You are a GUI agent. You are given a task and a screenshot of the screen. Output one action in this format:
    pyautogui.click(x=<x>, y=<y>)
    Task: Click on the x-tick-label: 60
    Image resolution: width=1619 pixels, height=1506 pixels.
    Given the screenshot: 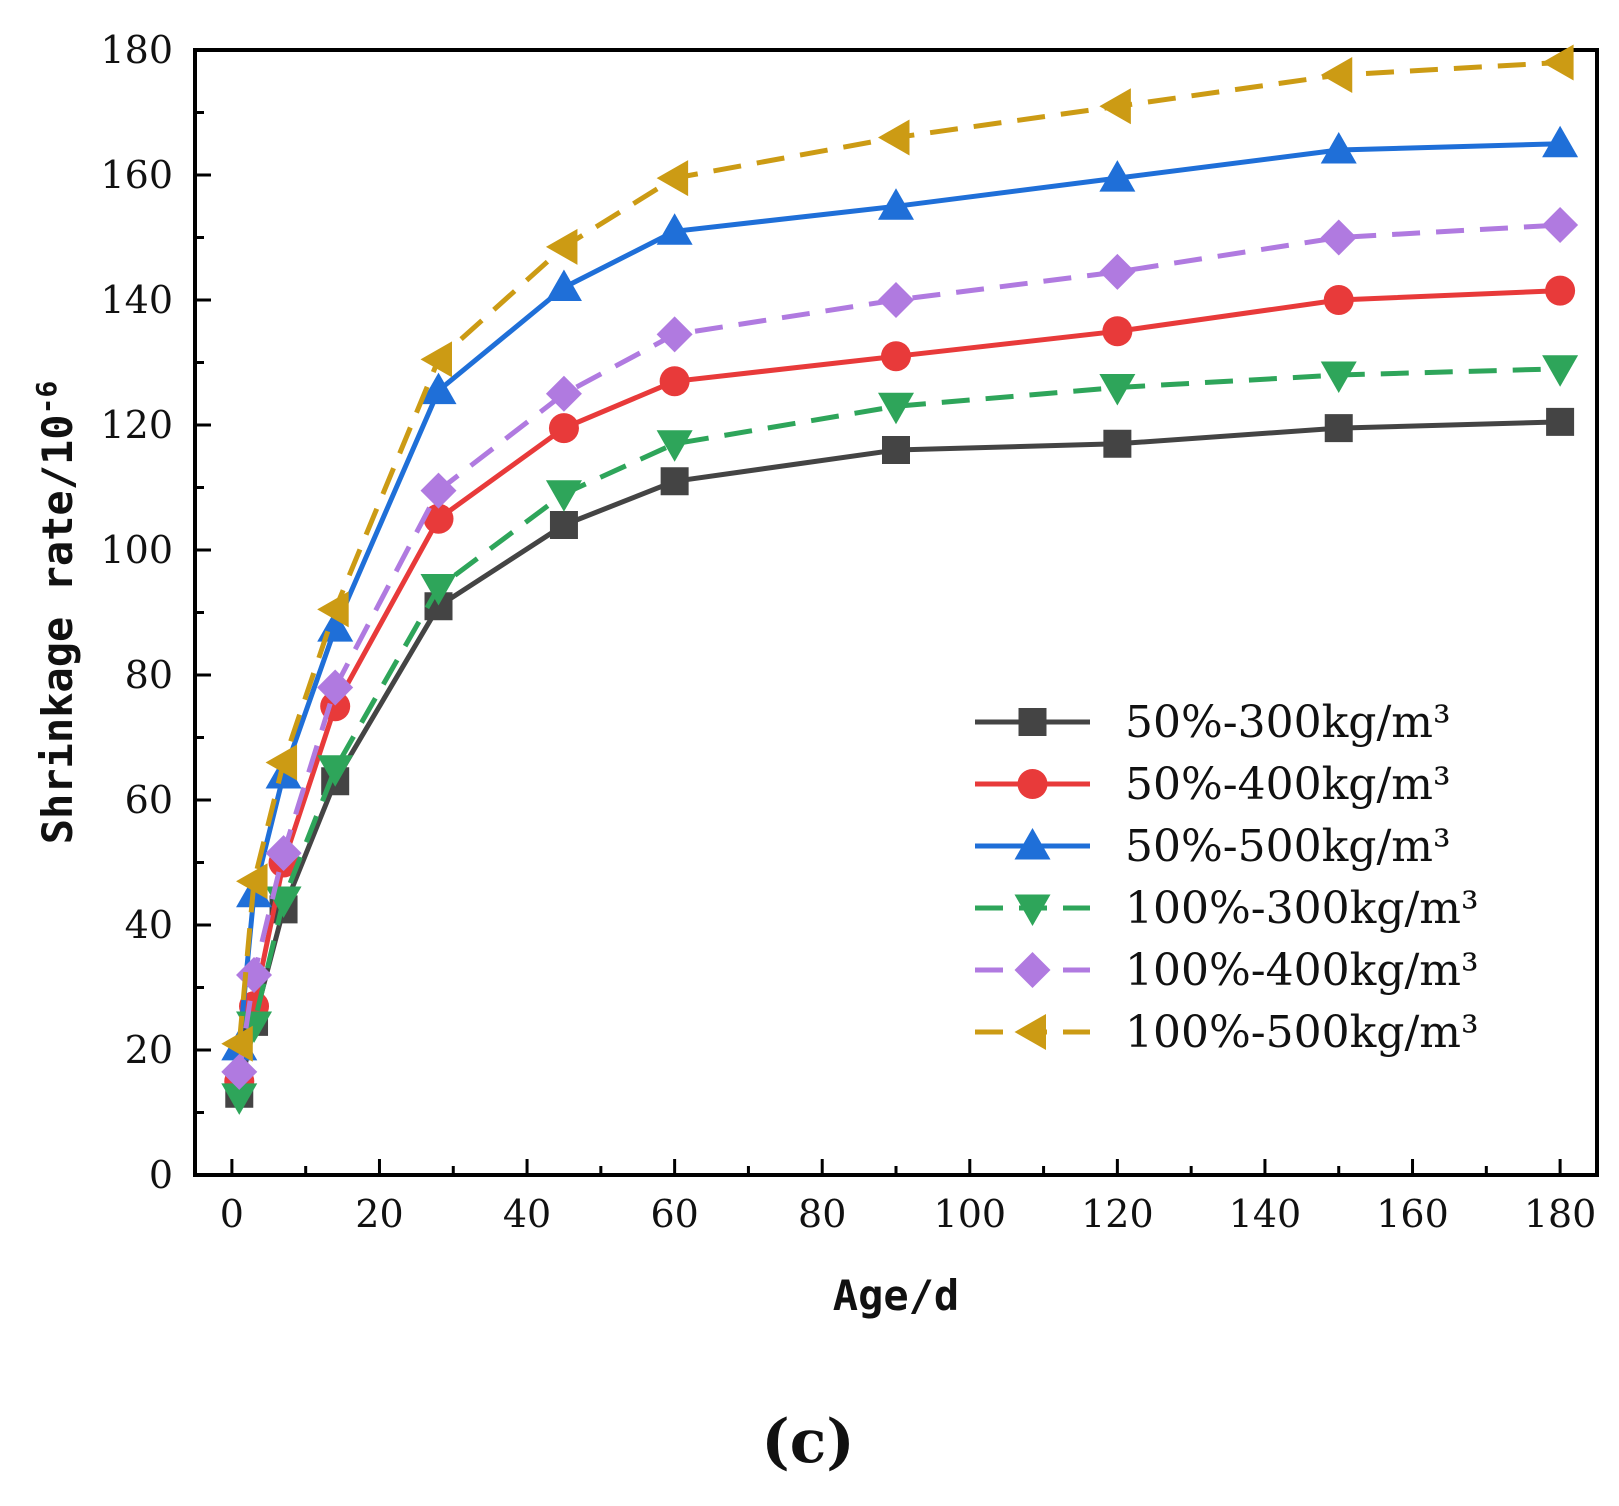 What is the action you would take?
    pyautogui.click(x=674, y=1214)
    